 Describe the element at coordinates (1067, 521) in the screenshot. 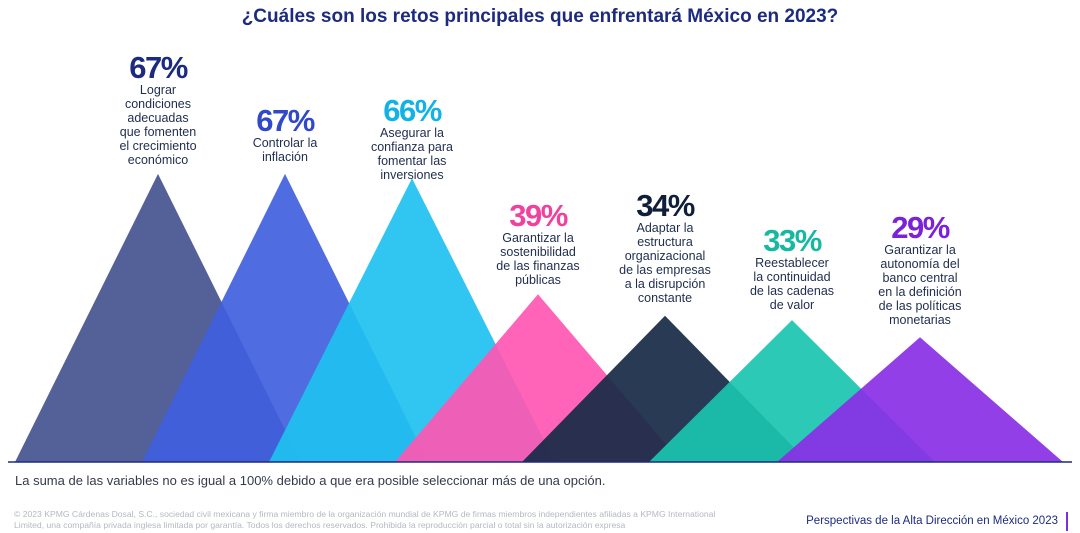

I see `footer-accent-bar` at that location.